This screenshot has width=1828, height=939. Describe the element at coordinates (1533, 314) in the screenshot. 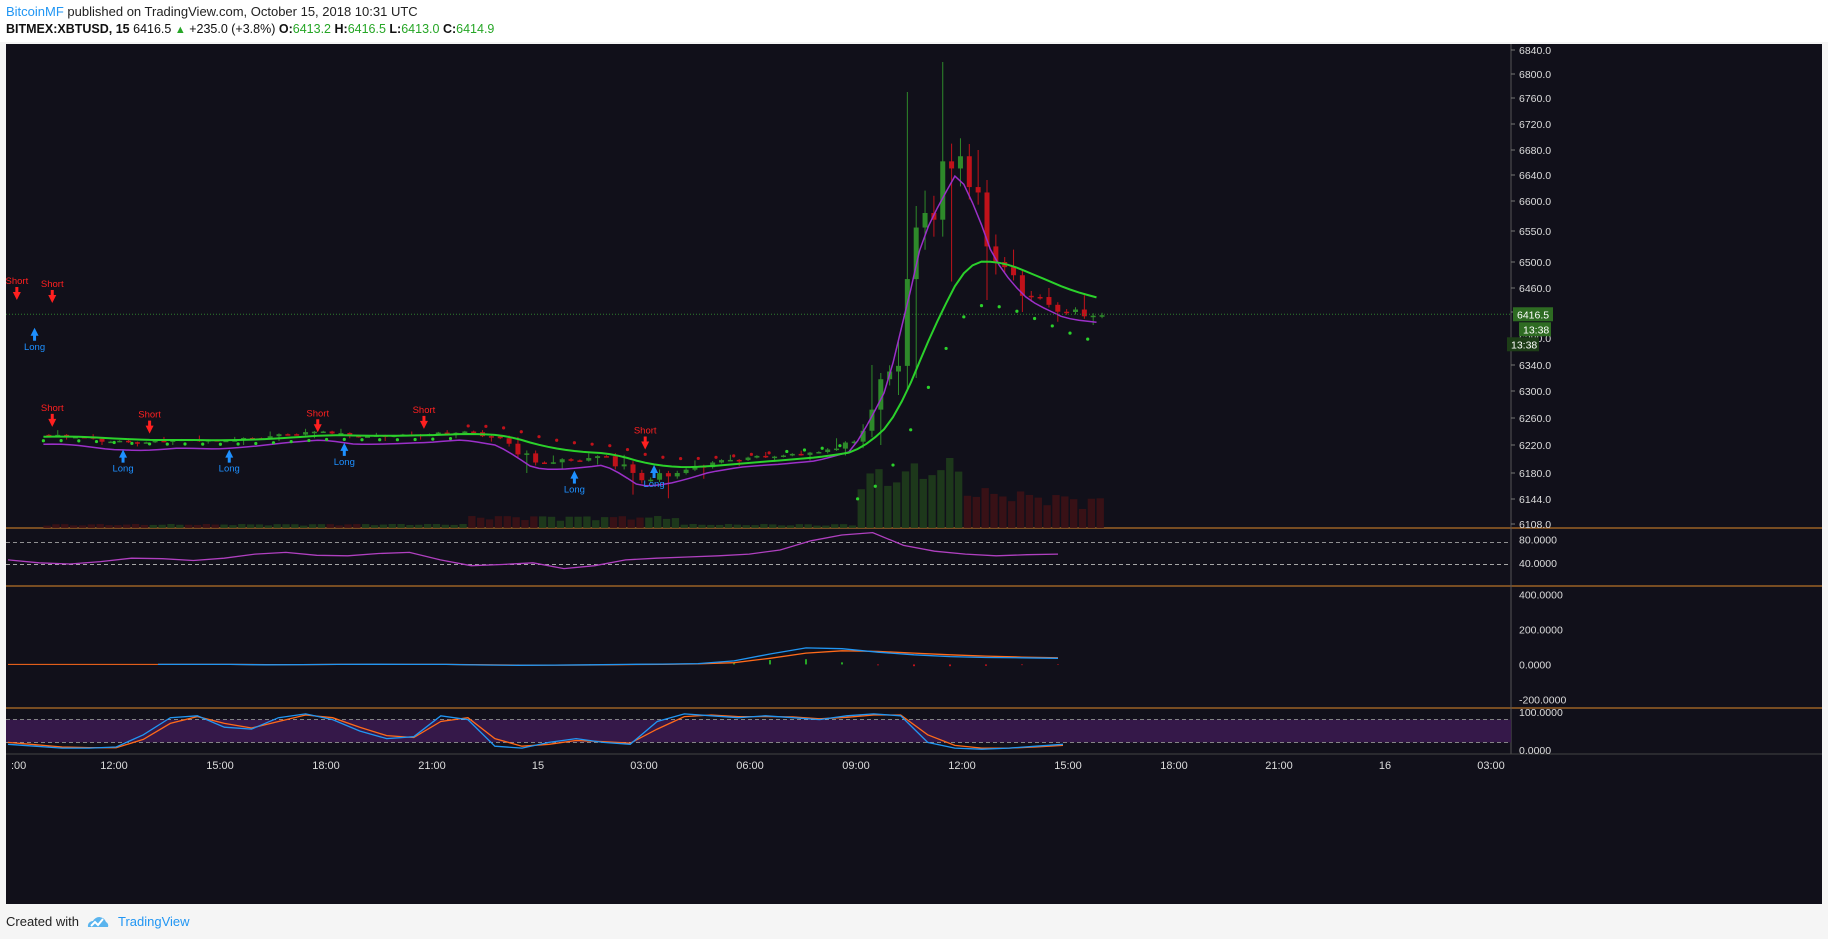

I see `last-price-box` at that location.